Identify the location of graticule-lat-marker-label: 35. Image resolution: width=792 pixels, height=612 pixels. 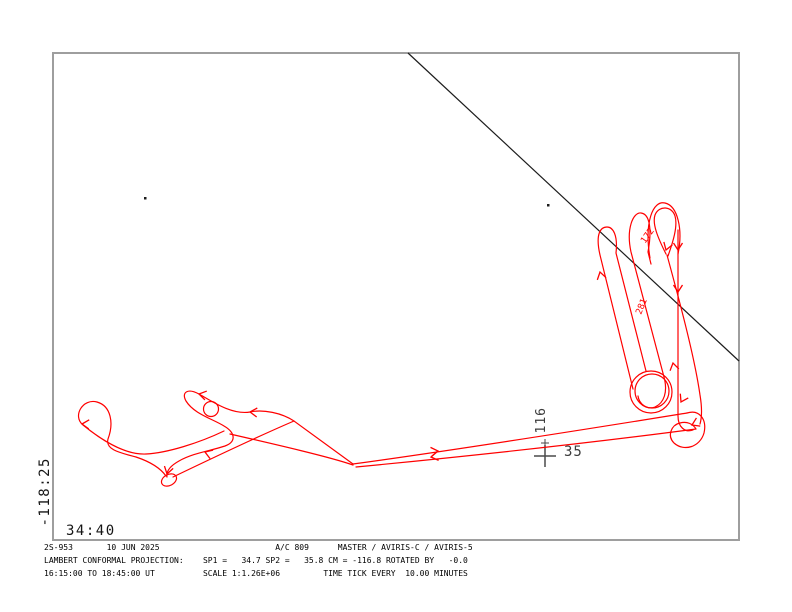
(573, 452).